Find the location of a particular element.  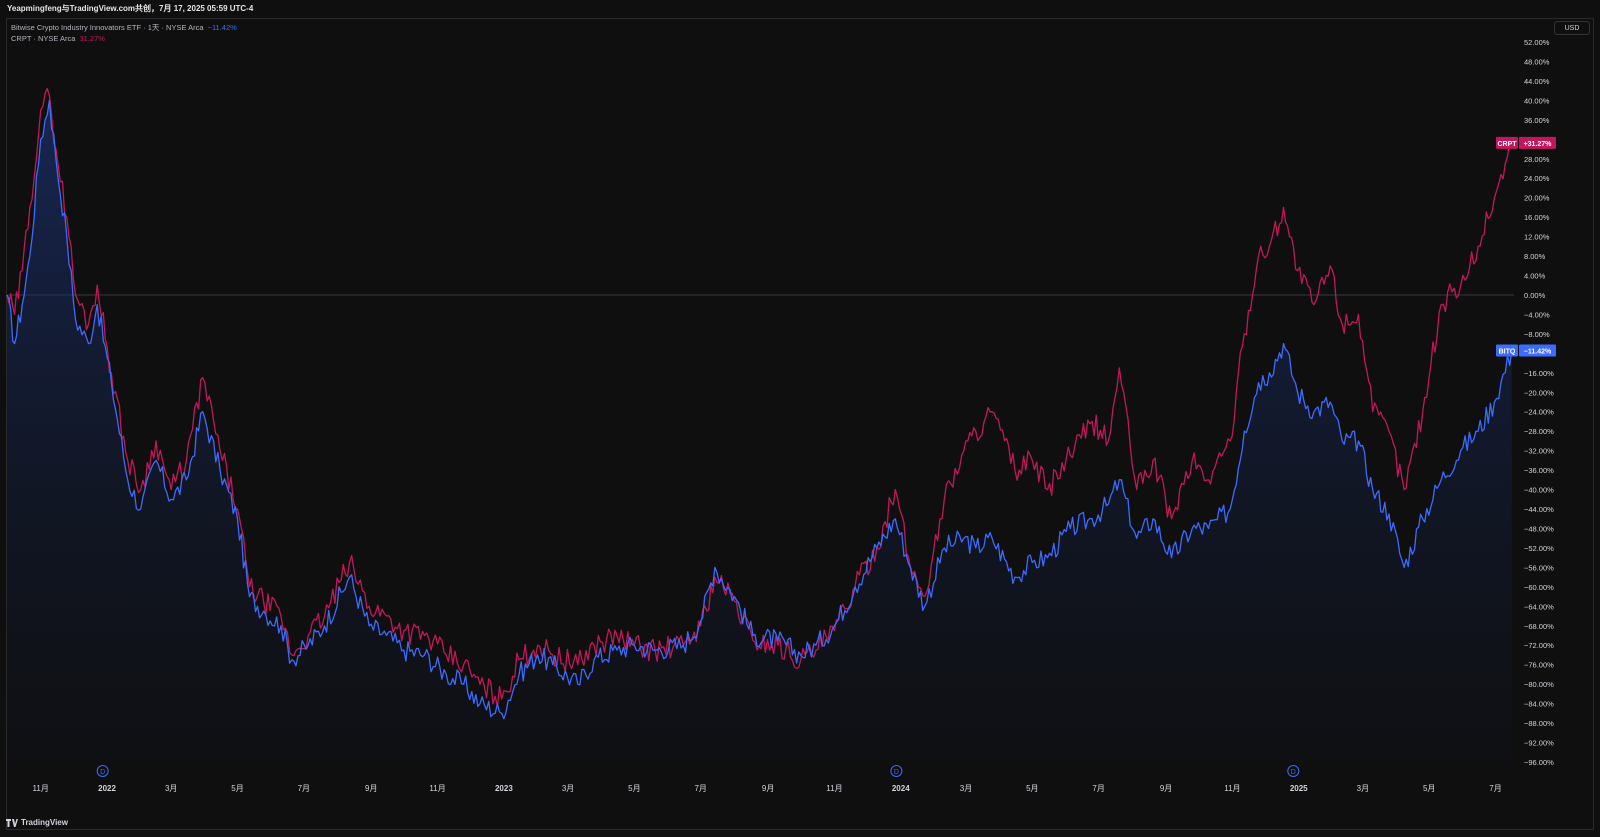

footer-brand: TradingView is located at coordinates (37, 822).